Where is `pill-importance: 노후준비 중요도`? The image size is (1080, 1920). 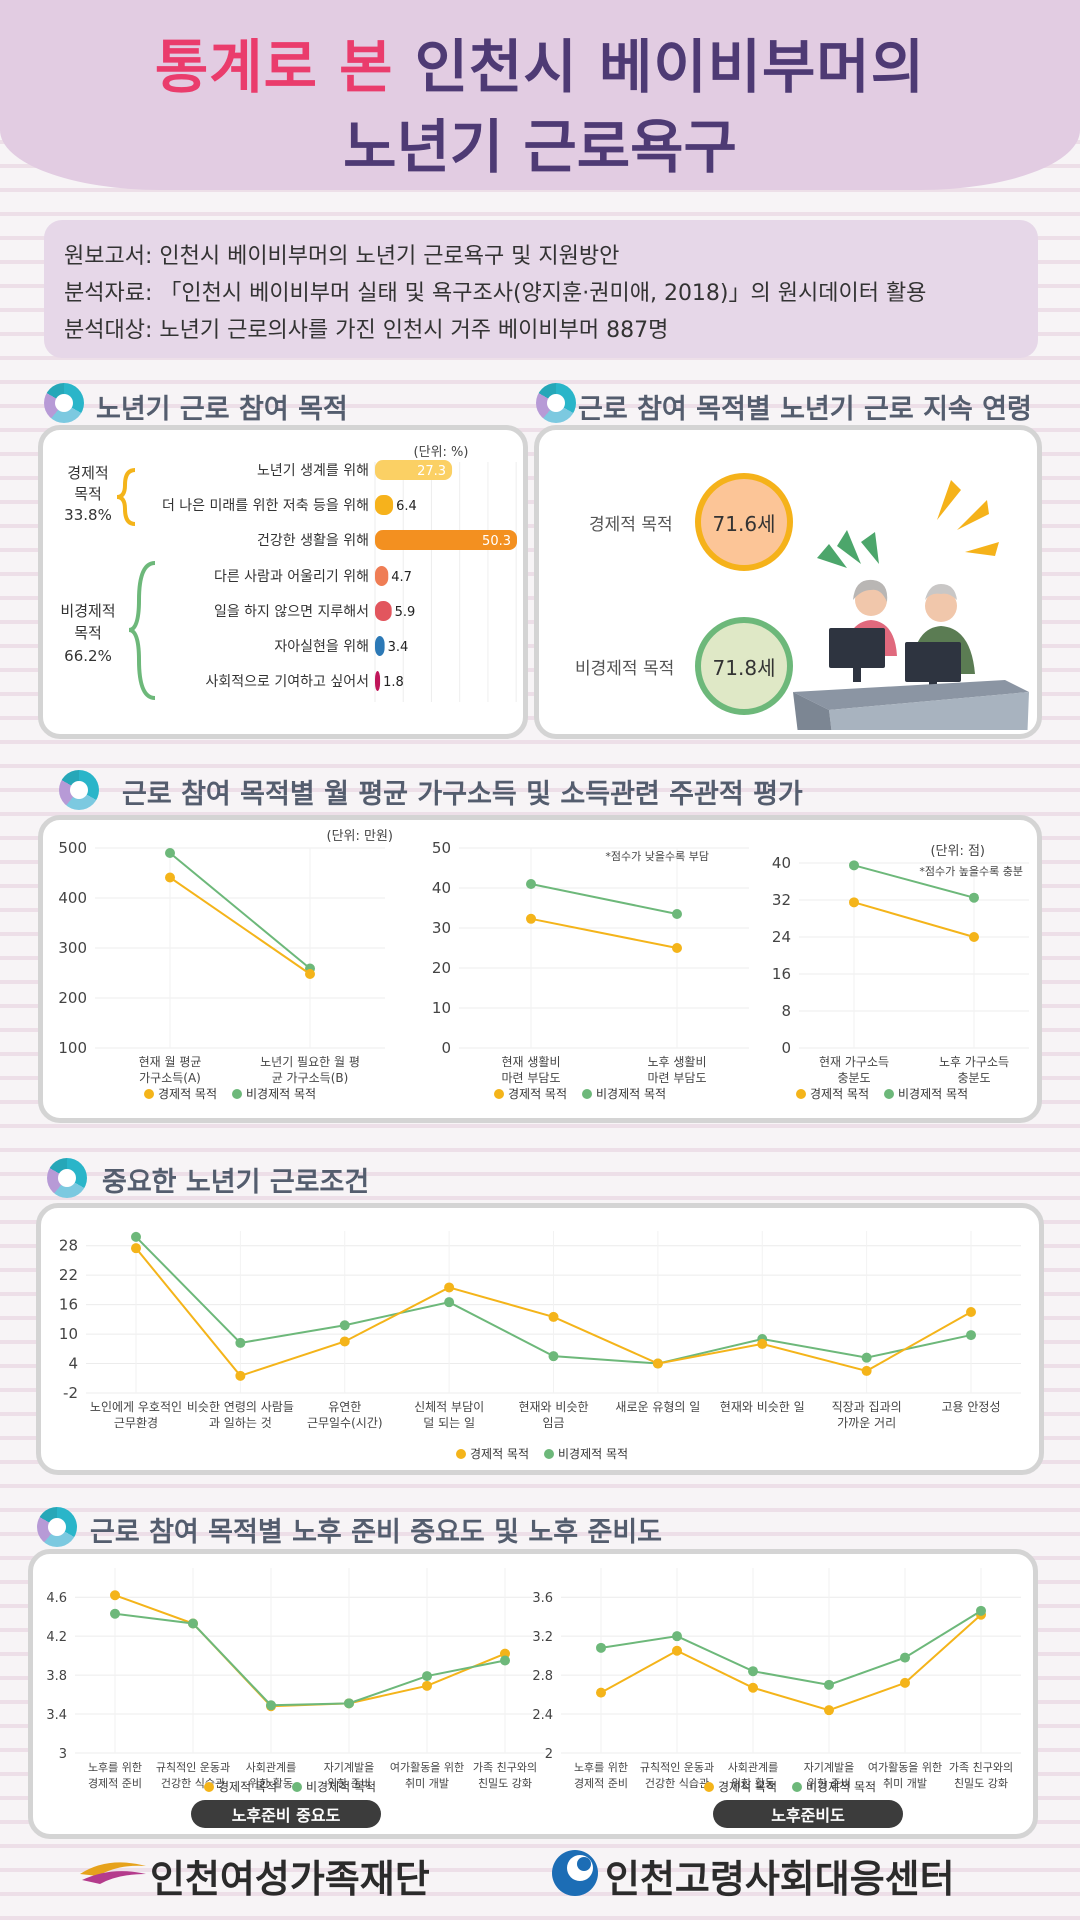
pill-importance: 노후준비 중요도 is located at coordinates (286, 1814).